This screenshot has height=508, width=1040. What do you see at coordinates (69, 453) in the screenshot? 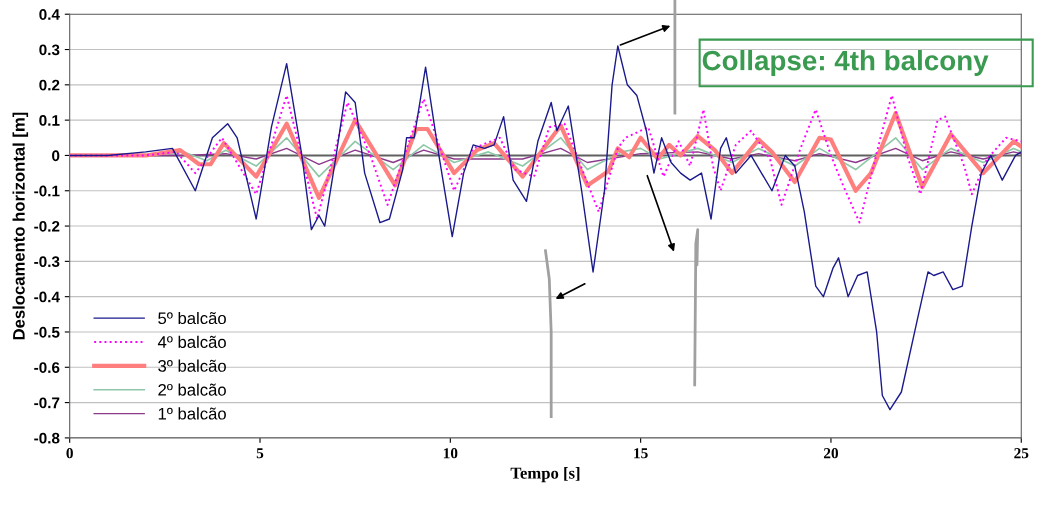
I see `x-tick-label: 0` at bounding box center [69, 453].